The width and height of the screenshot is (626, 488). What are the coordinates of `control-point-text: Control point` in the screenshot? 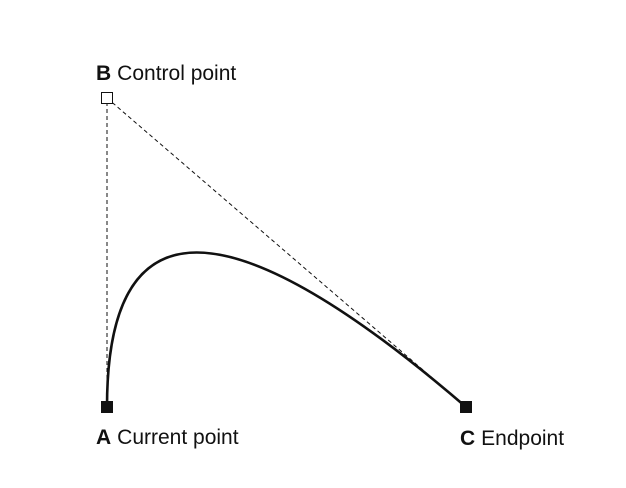 It's located at (177, 73).